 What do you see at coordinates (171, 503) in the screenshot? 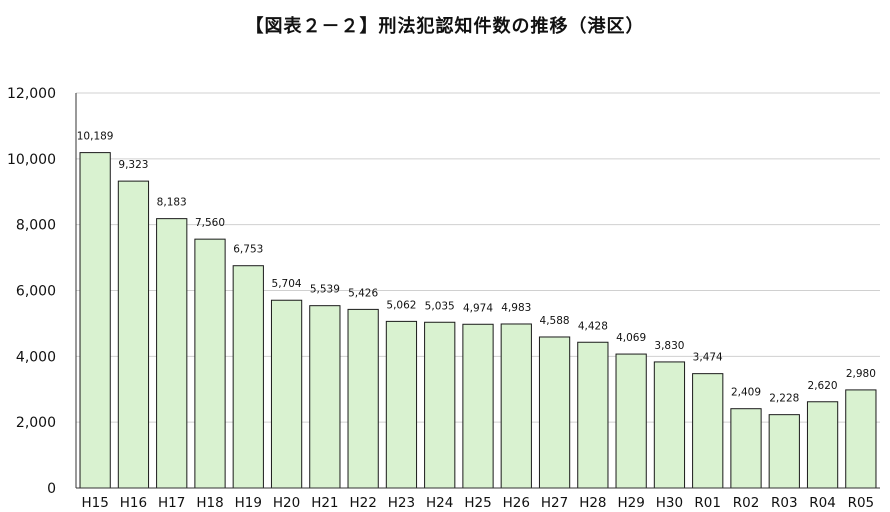
I see `x-tick-label: H17` at bounding box center [171, 503].